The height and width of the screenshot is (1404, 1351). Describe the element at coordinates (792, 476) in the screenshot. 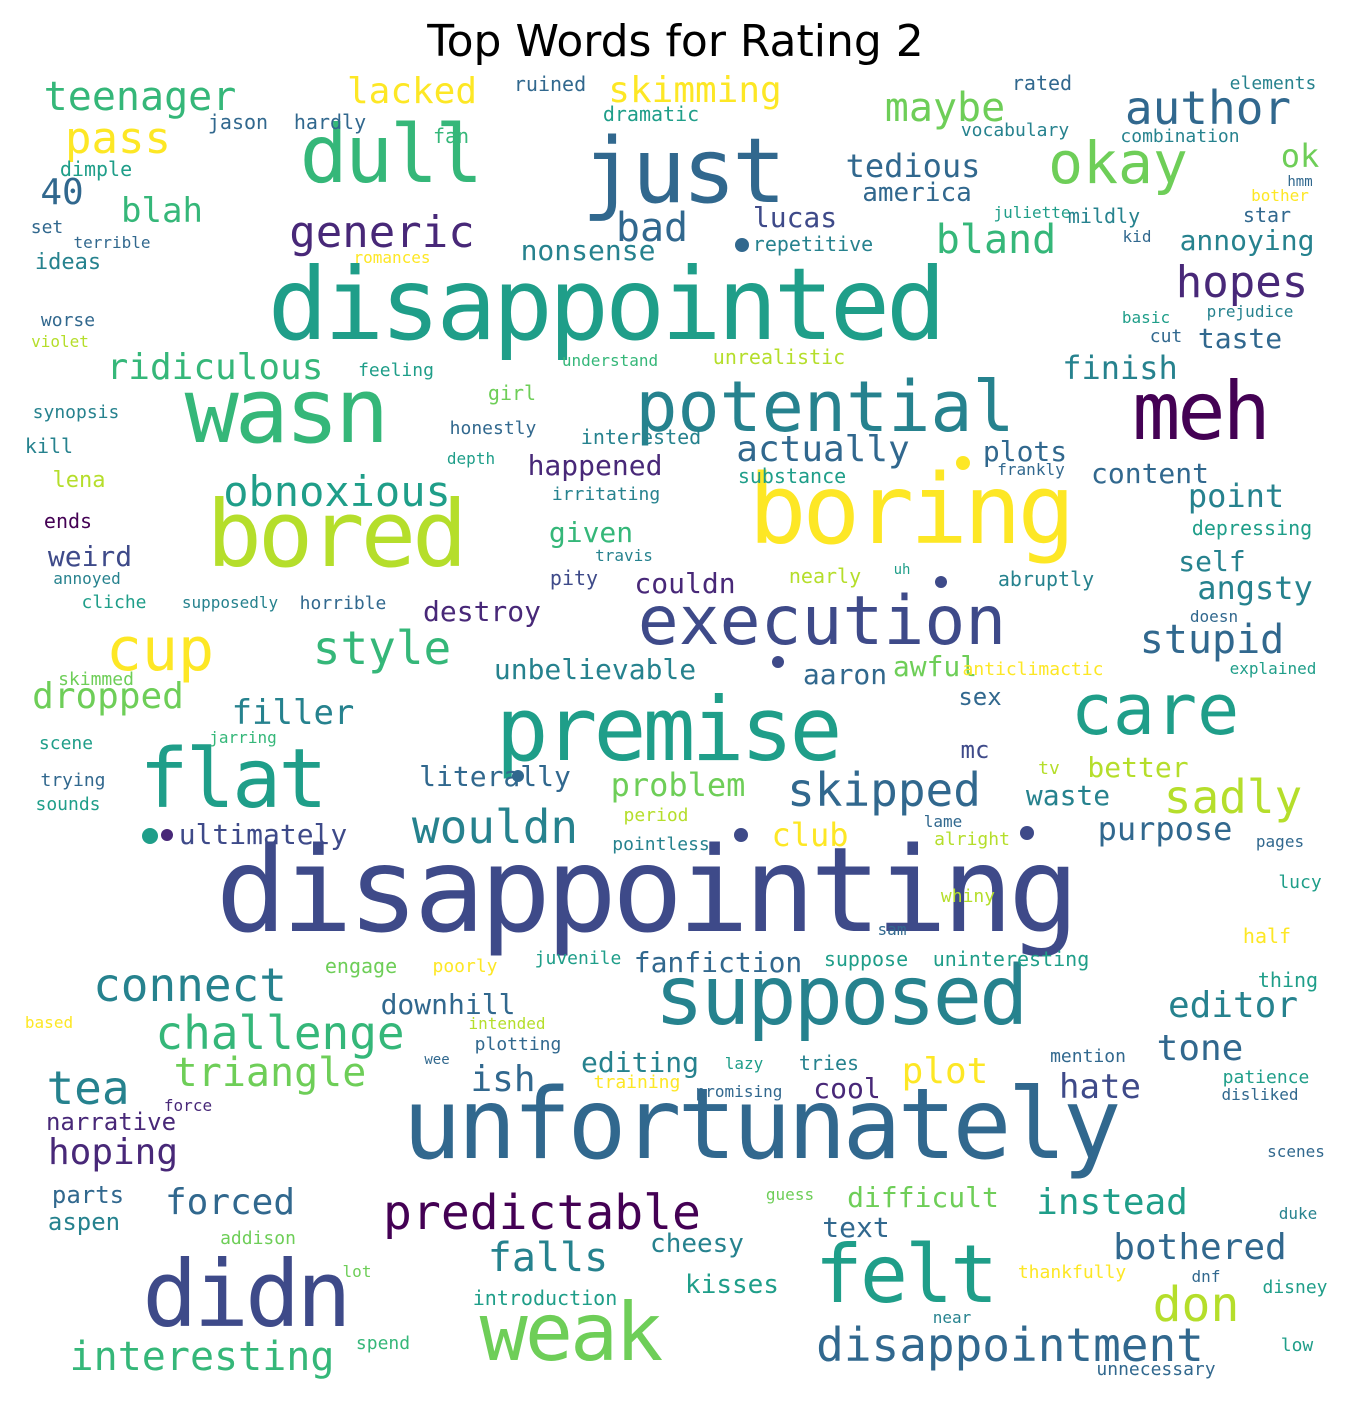

I see `word-substance: substance` at that location.